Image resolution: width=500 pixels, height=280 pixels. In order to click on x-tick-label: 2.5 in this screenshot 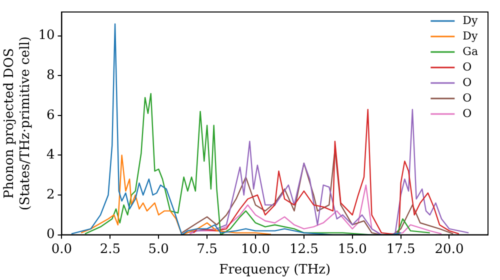, I will do `click(110, 249)`.